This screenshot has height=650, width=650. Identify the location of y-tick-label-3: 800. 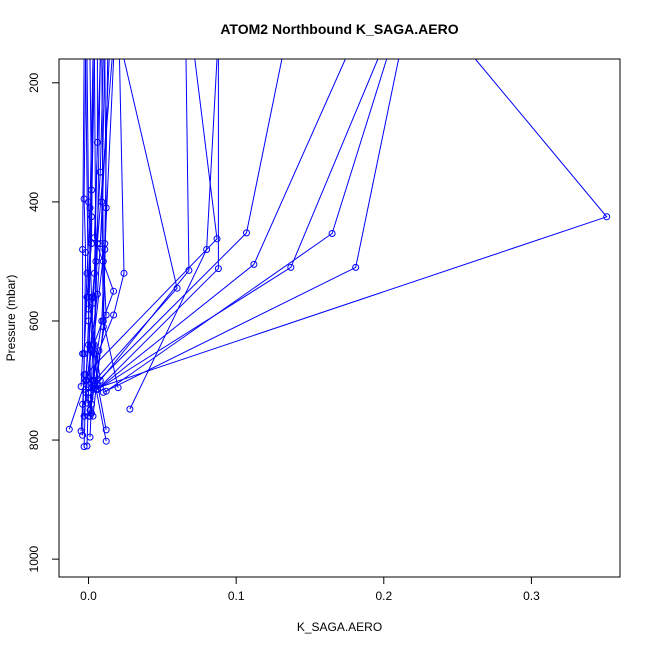
(34, 440).